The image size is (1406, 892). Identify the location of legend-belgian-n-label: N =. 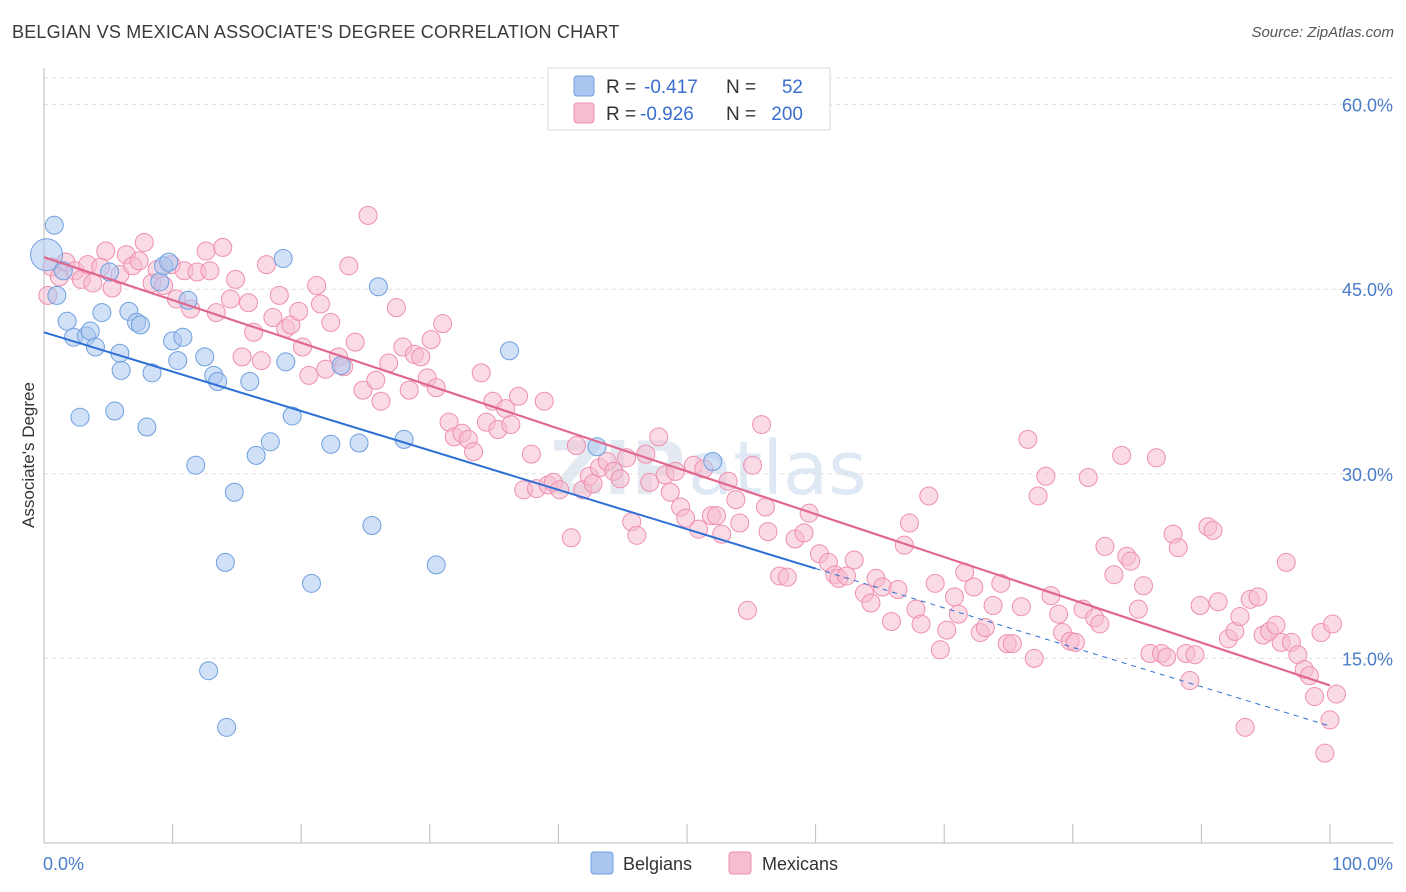
(741, 87).